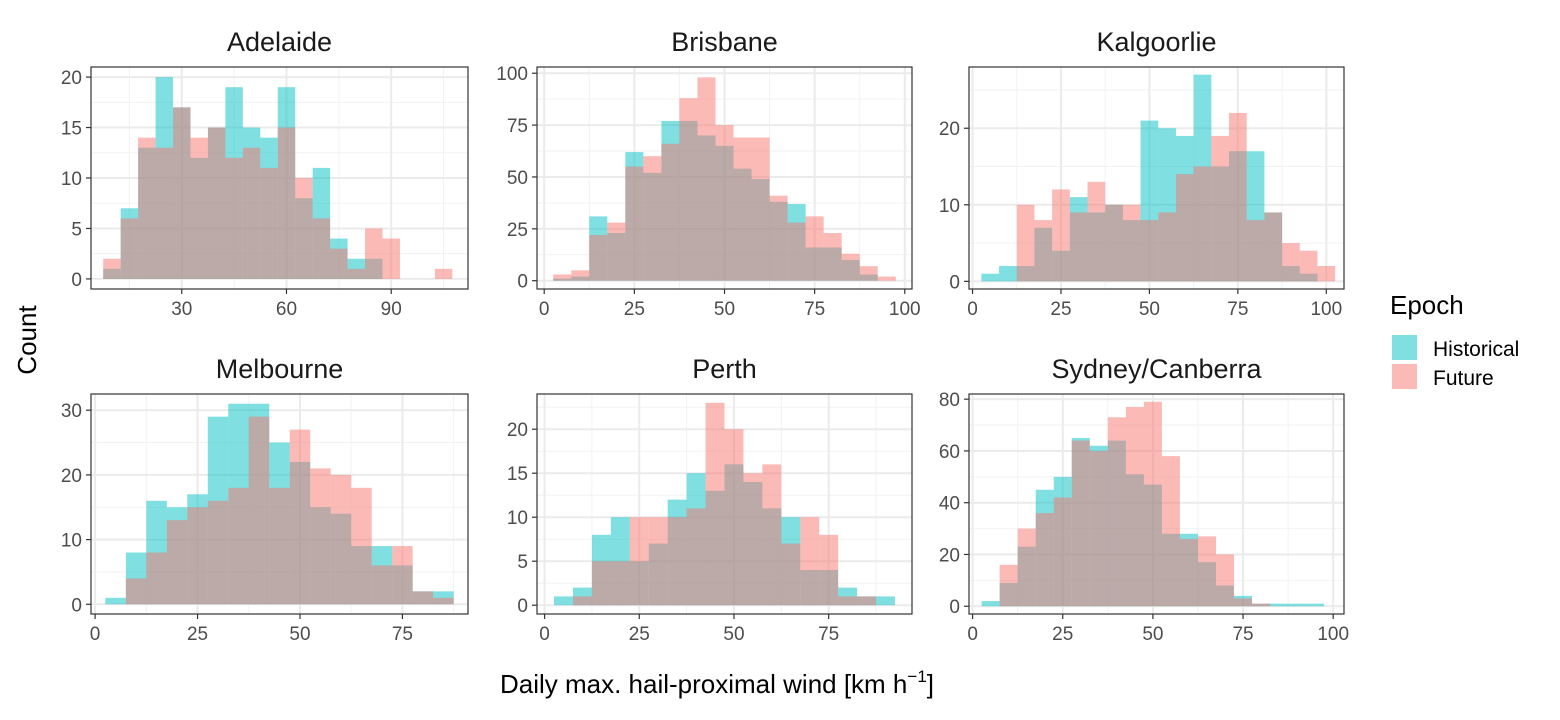 This screenshot has height=720, width=1560. I want to click on legend-swatch-future, so click(1404, 376).